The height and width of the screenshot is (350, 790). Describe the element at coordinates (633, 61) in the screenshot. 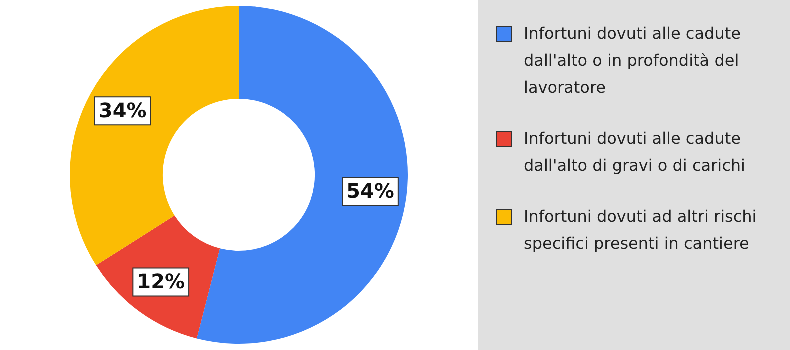

I see `legend-label: Infortuni dovuti alle cadute dall'alto o in profondità del lavoratore` at that location.